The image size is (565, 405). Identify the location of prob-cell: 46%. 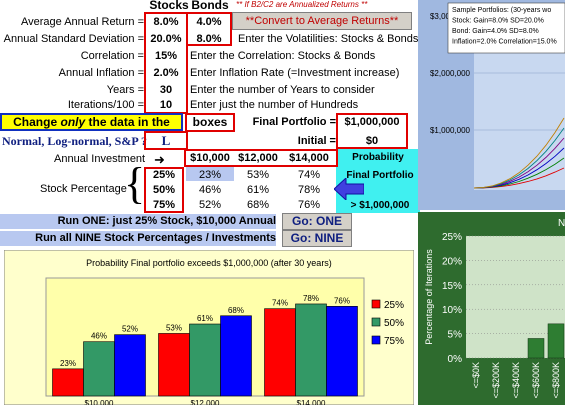
(210, 190).